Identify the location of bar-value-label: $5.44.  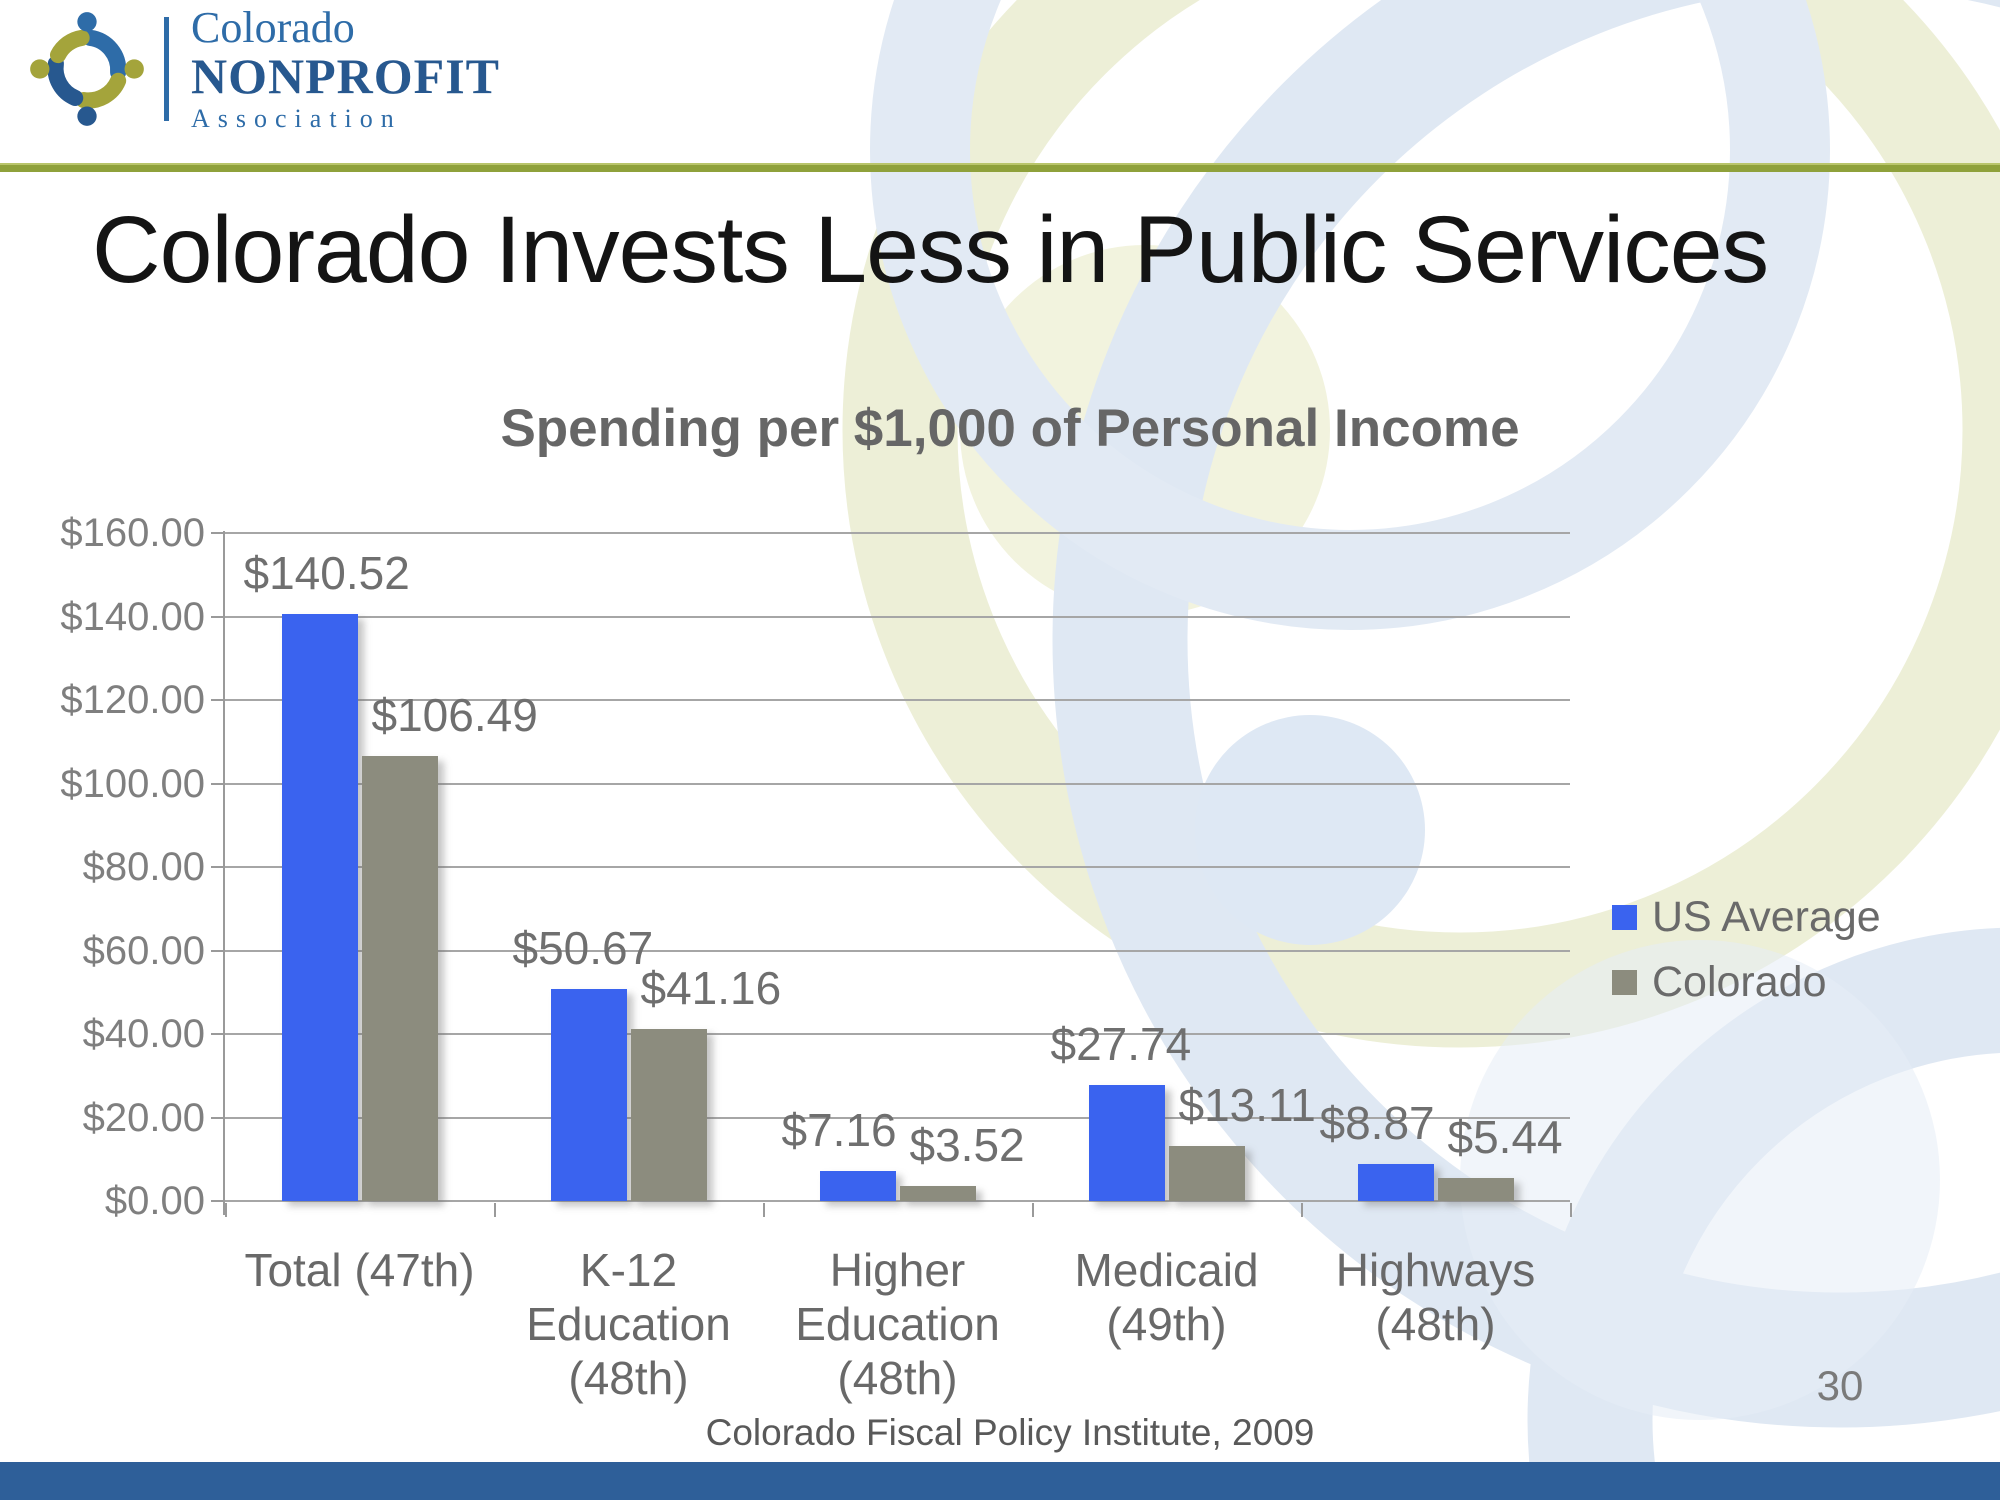
(1505, 1137).